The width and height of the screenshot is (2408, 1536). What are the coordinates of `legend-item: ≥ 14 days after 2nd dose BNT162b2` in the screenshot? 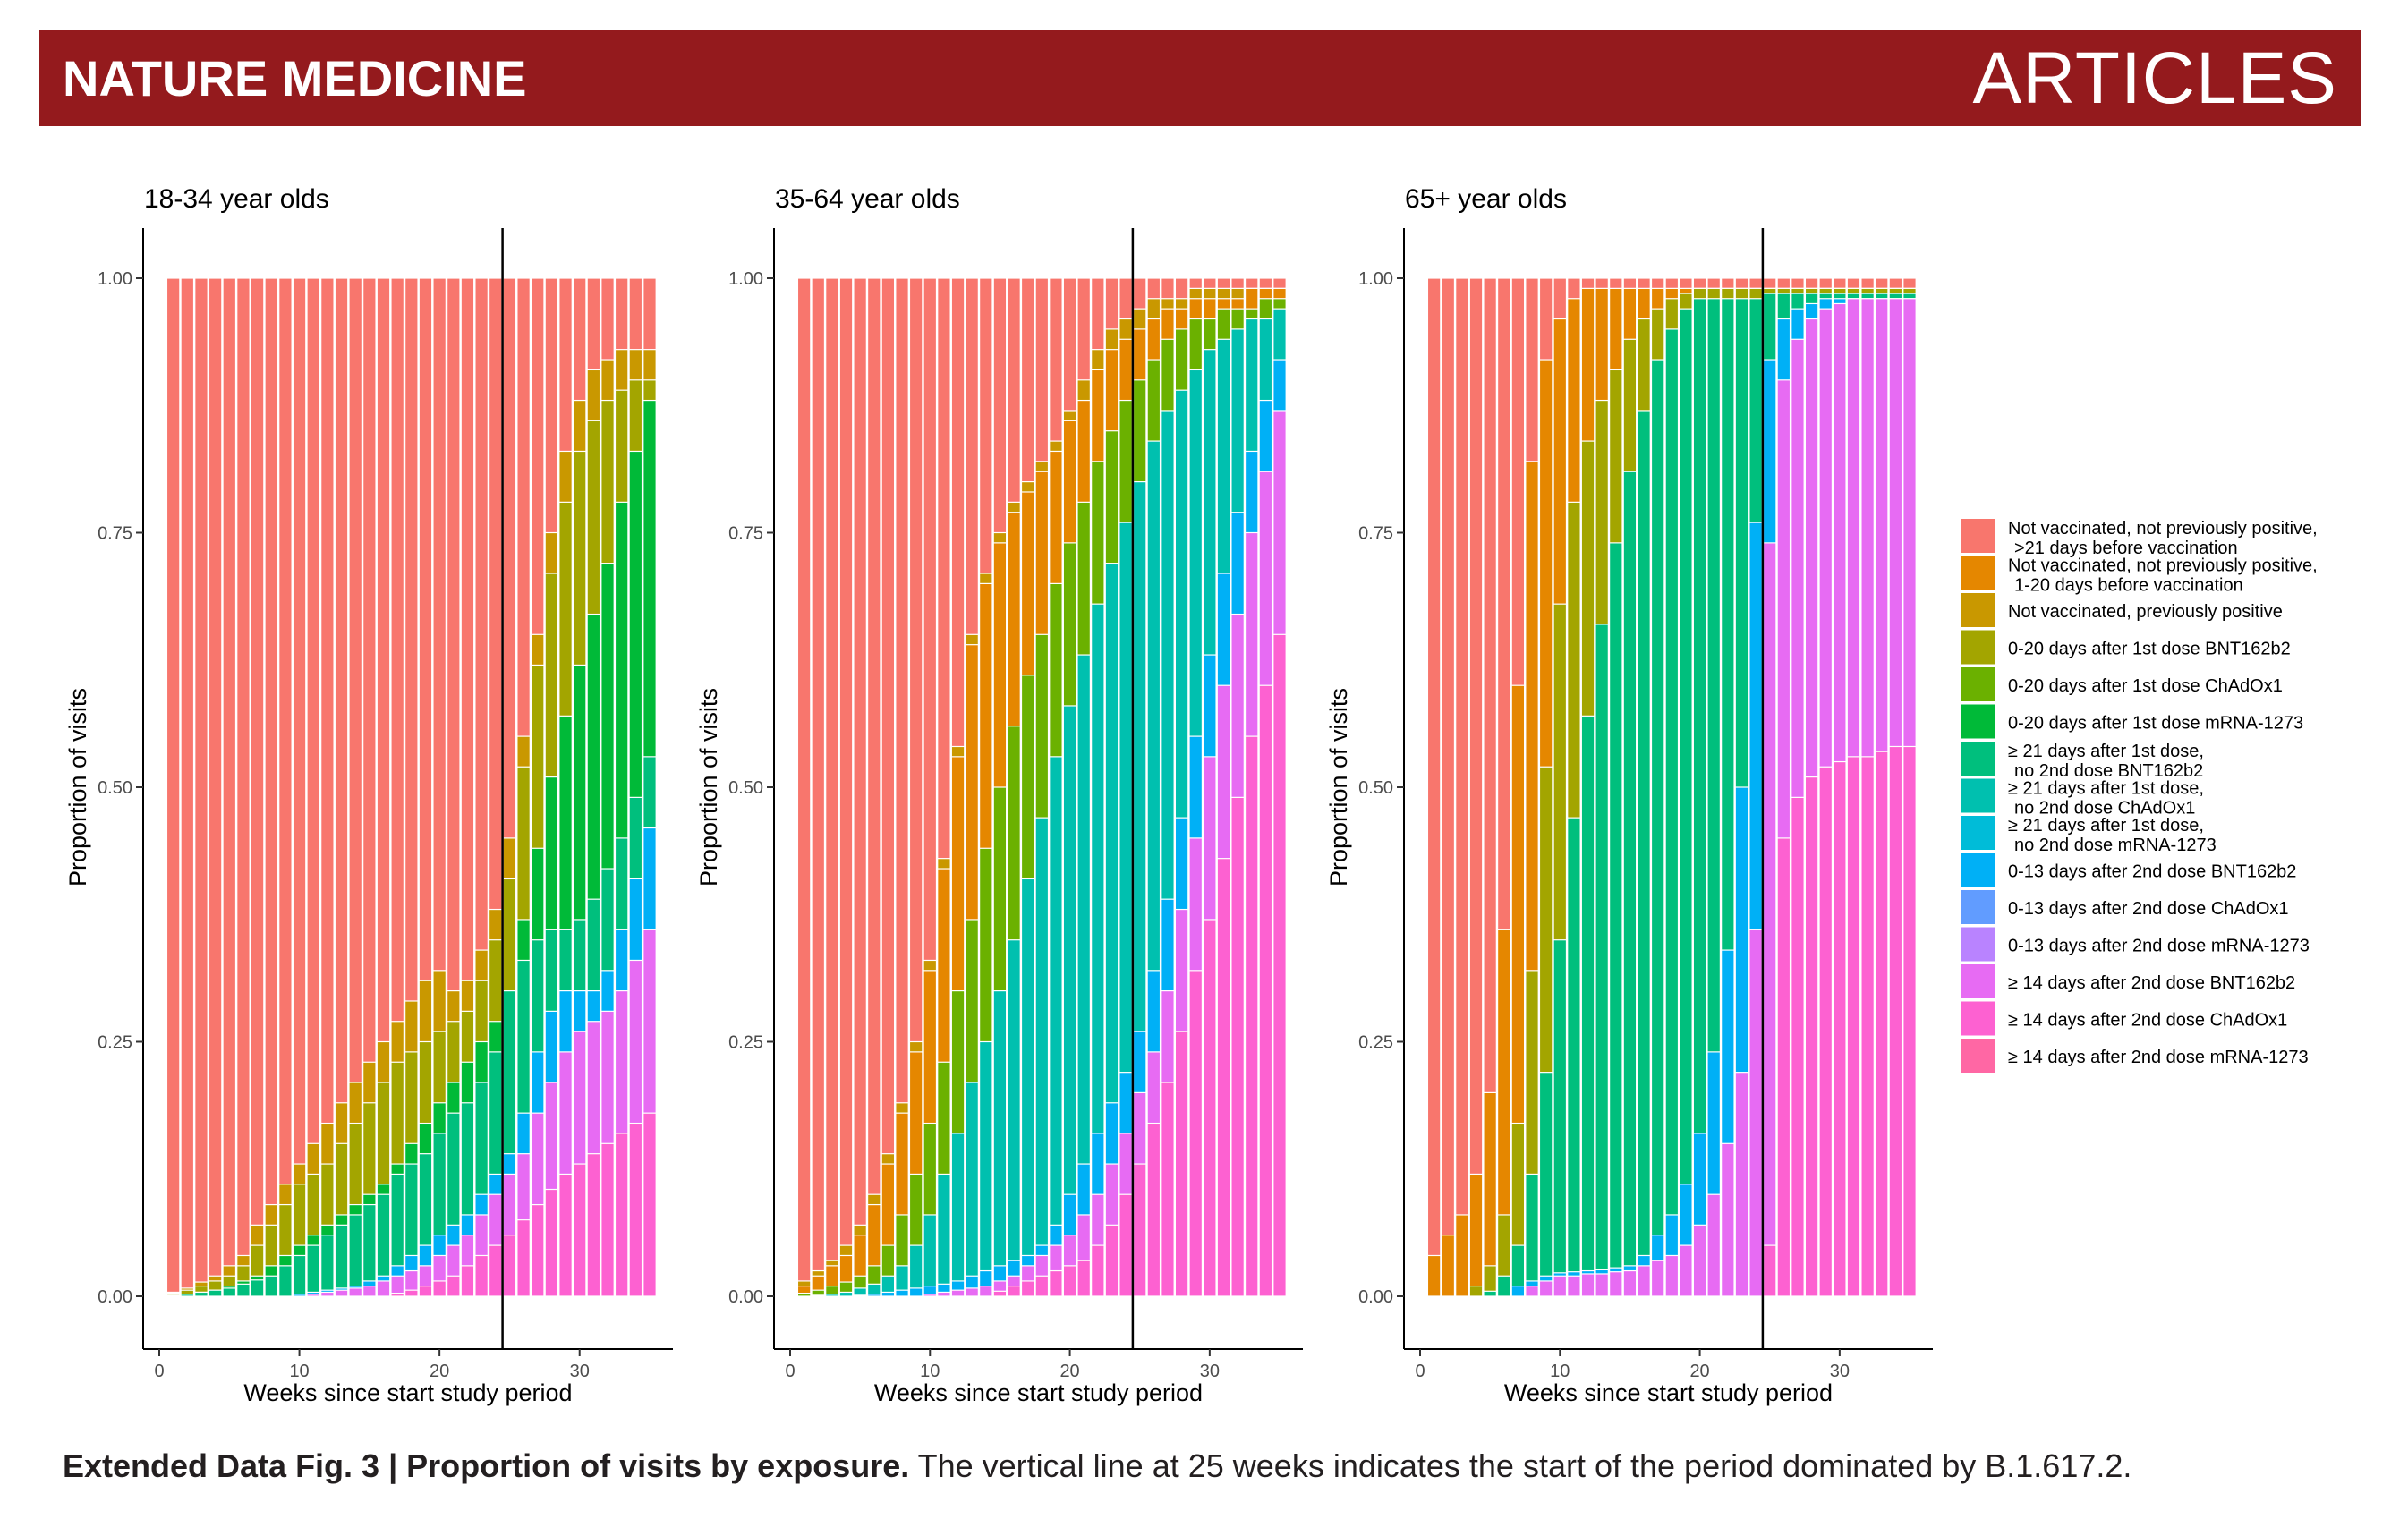 It's located at (2128, 981).